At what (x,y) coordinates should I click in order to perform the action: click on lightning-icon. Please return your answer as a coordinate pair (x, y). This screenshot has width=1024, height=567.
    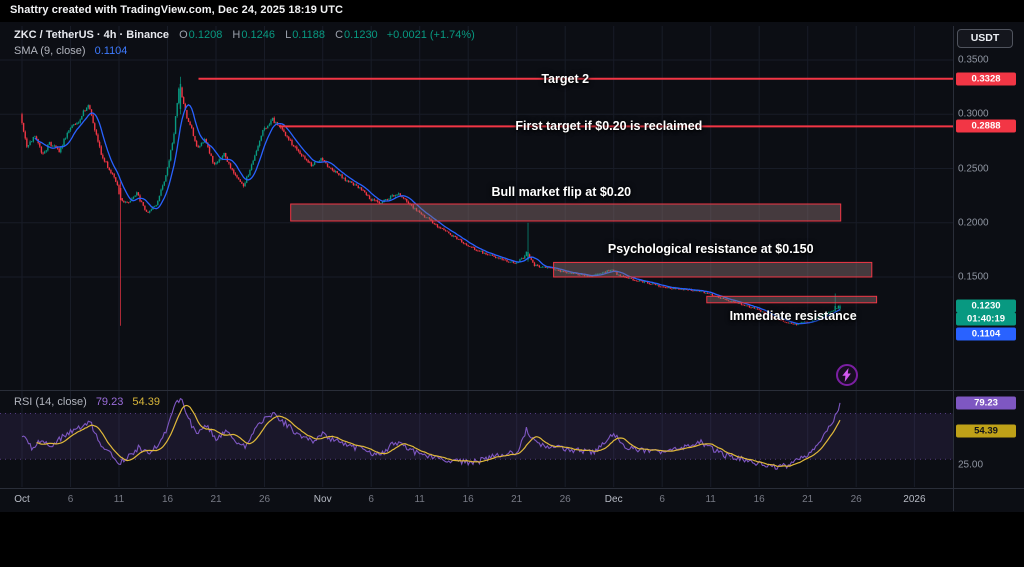
    Looking at the image, I should click on (846, 375).